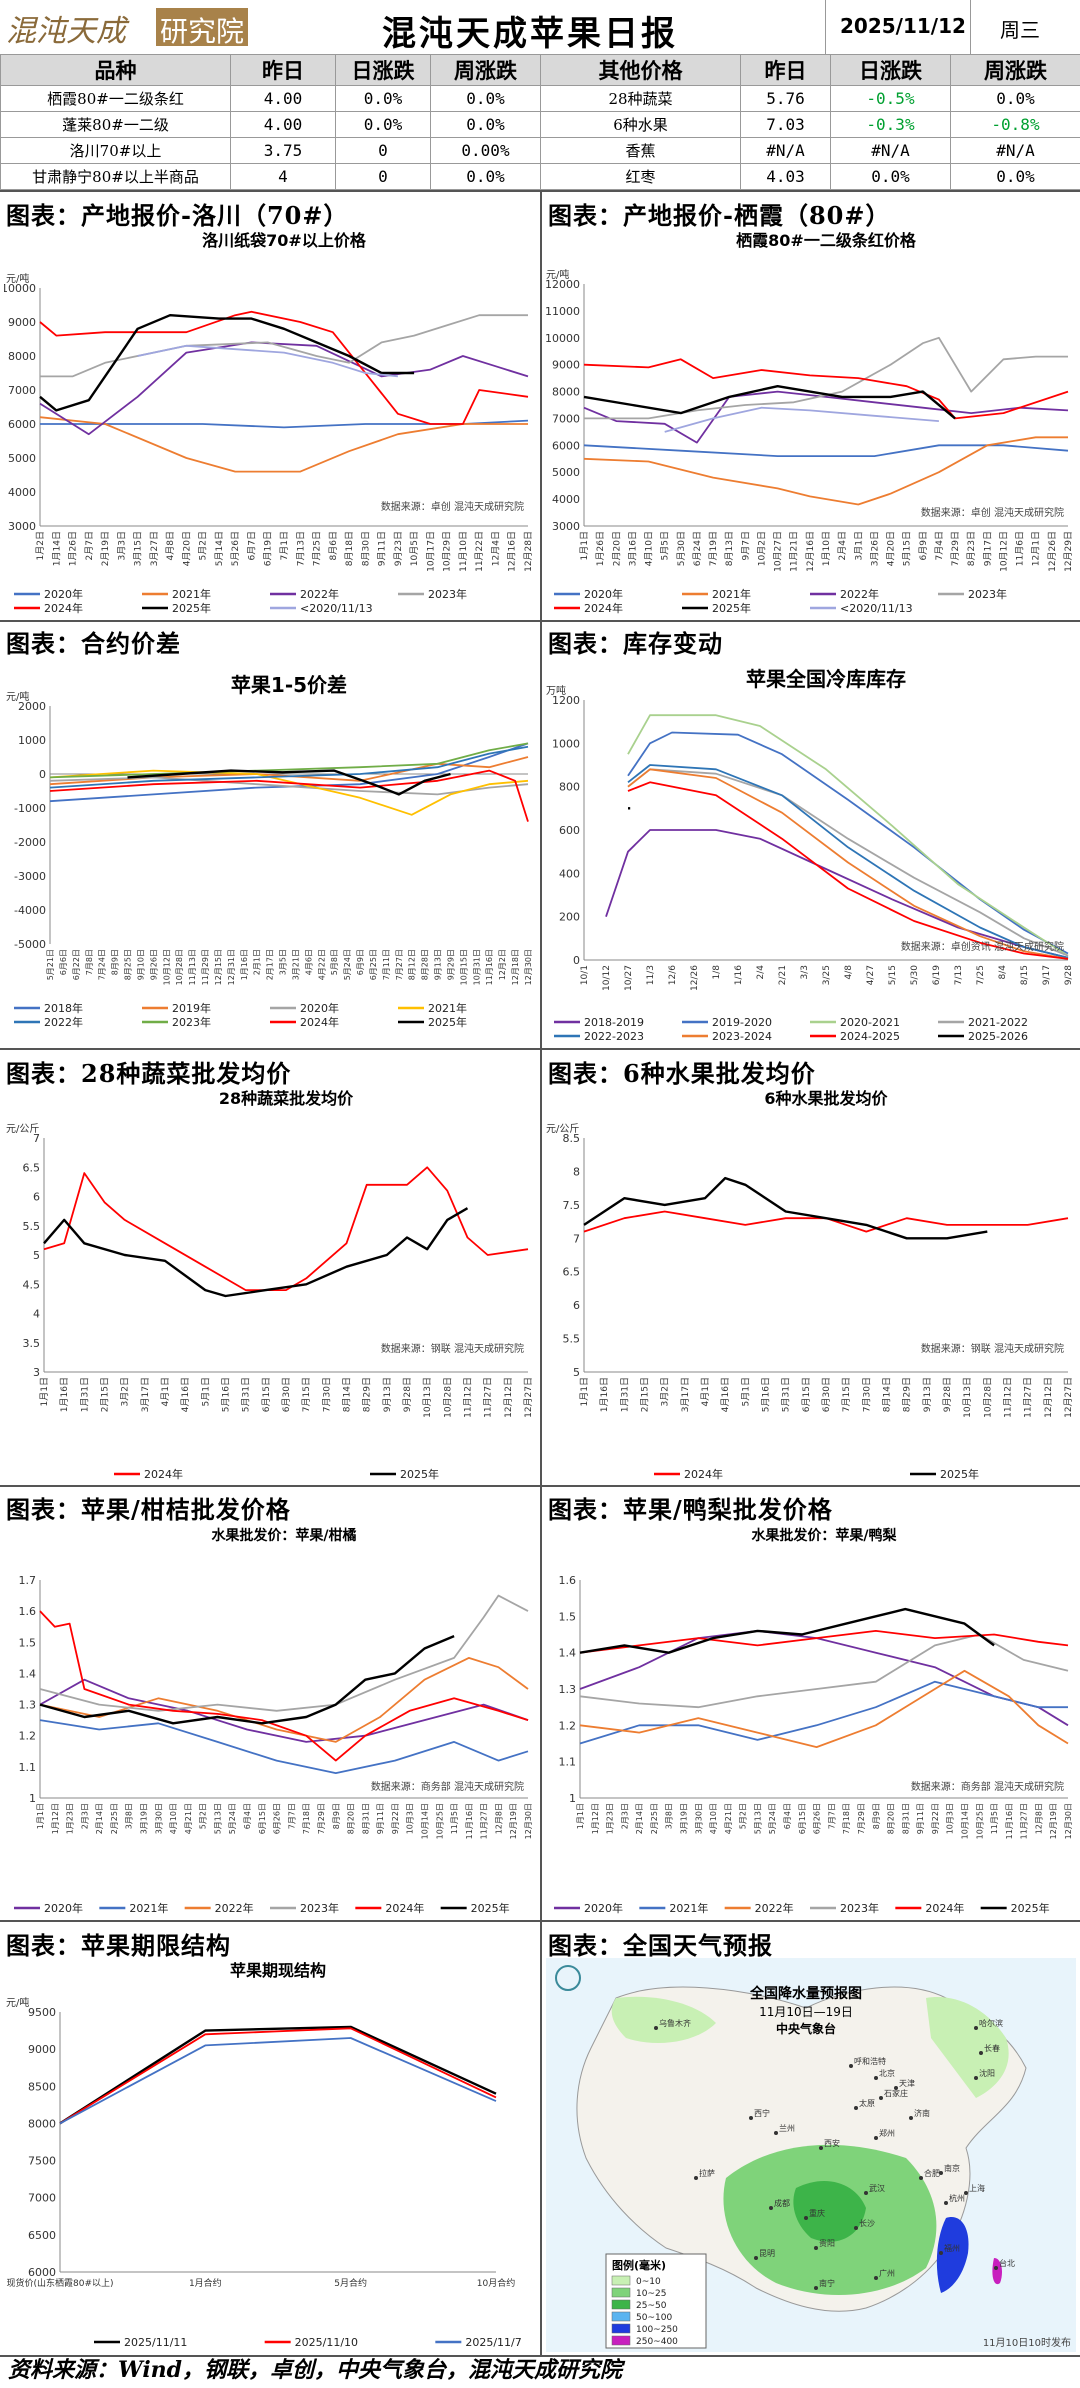  I want to click on x-tick-label: 9月13日, so click(927, 1394).